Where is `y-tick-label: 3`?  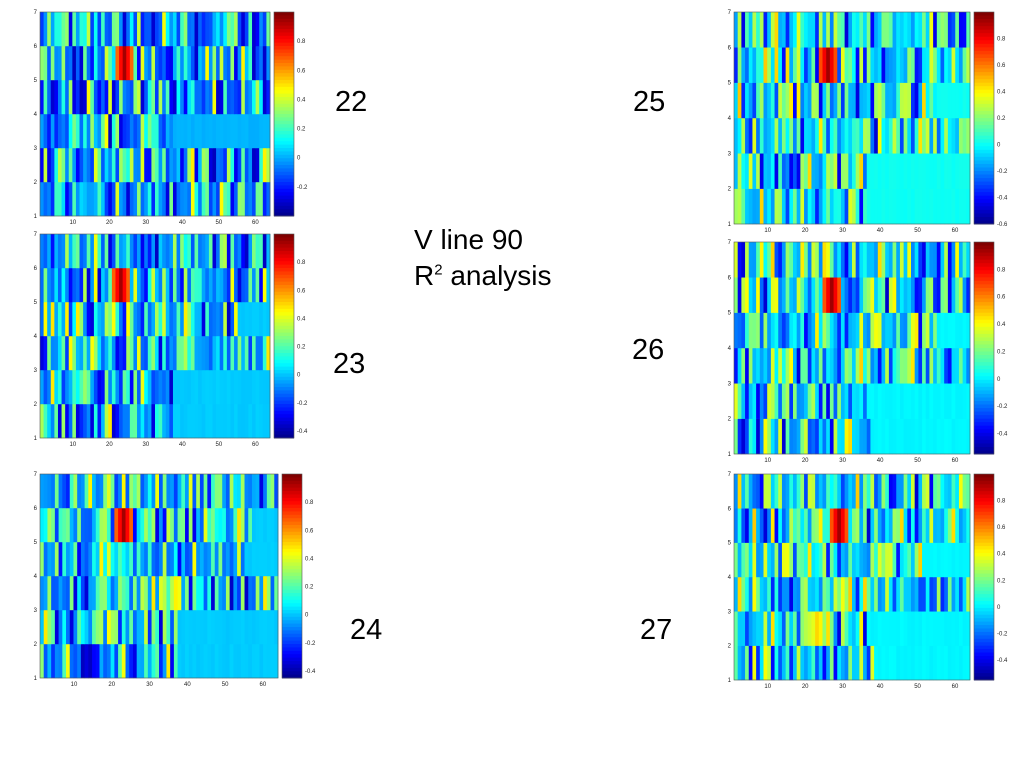
y-tick-label: 3 is located at coordinates (730, 384).